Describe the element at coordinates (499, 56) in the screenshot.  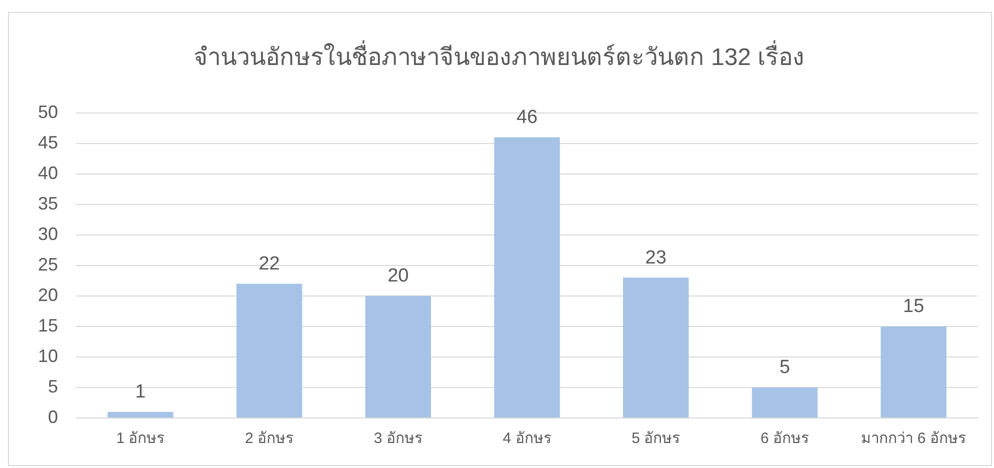
I see `chart-title: จำนวนอักษรในชื่อภาษาจีนของภาพยนตร์ตะวันตก 132 เรื่อง` at that location.